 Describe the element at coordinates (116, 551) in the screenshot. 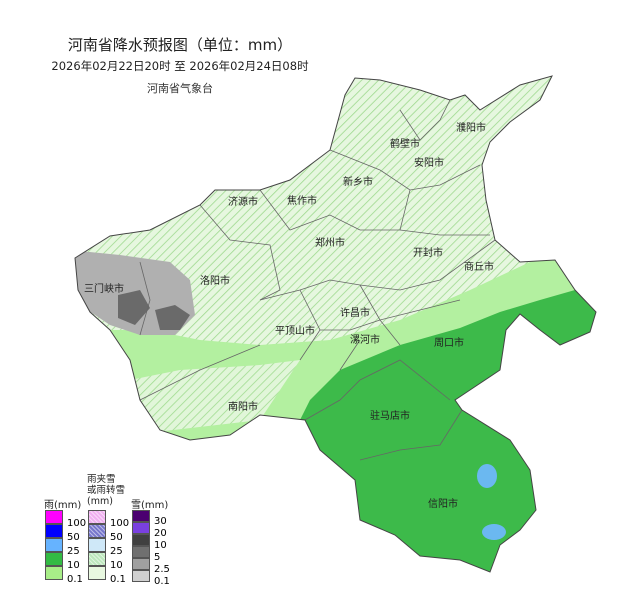

I see `legend-mix-label: 25` at that location.